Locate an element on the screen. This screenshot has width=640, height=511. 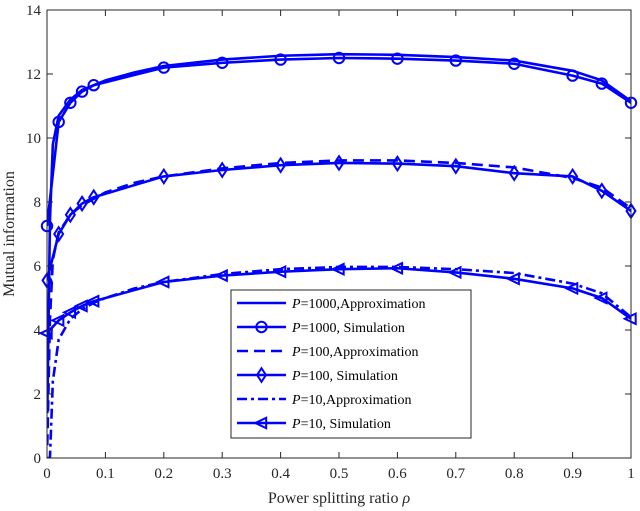
y-tick-label: 14 is located at coordinates (34, 11).